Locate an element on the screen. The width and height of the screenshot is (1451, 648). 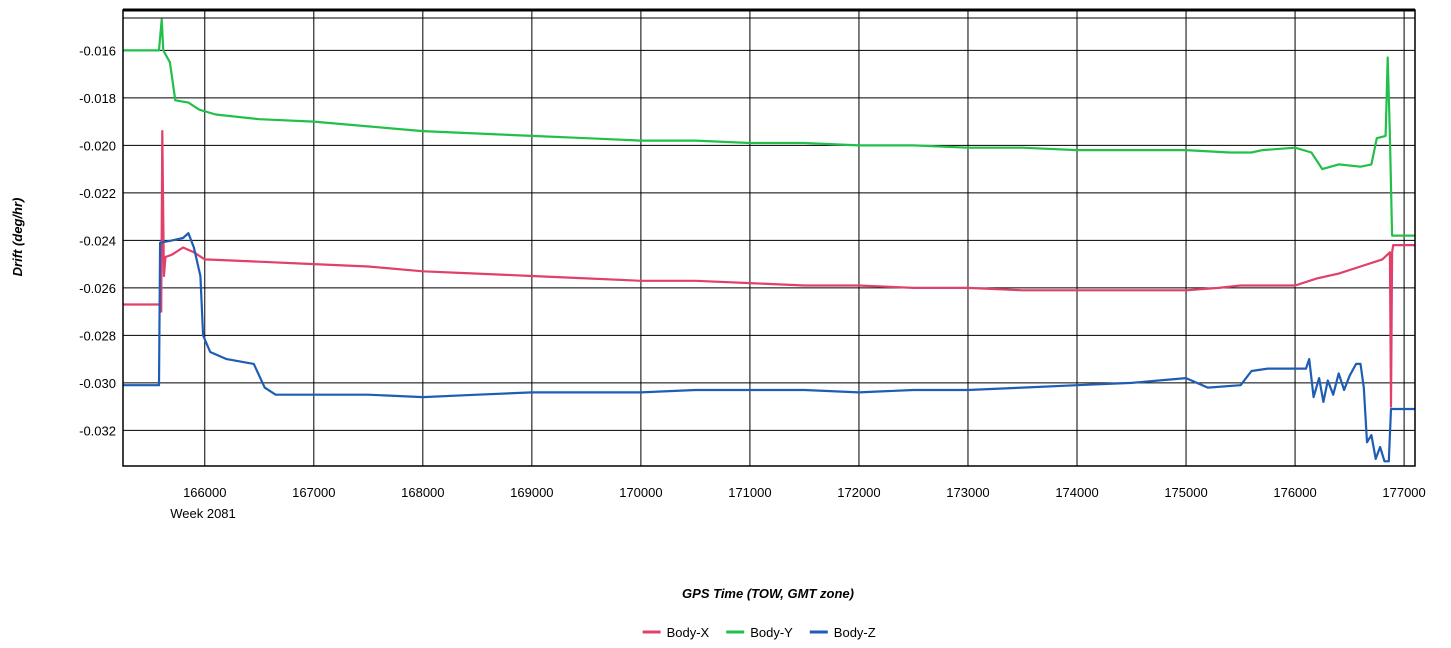
legend-item-body-y: Body-Y is located at coordinates (759, 632).